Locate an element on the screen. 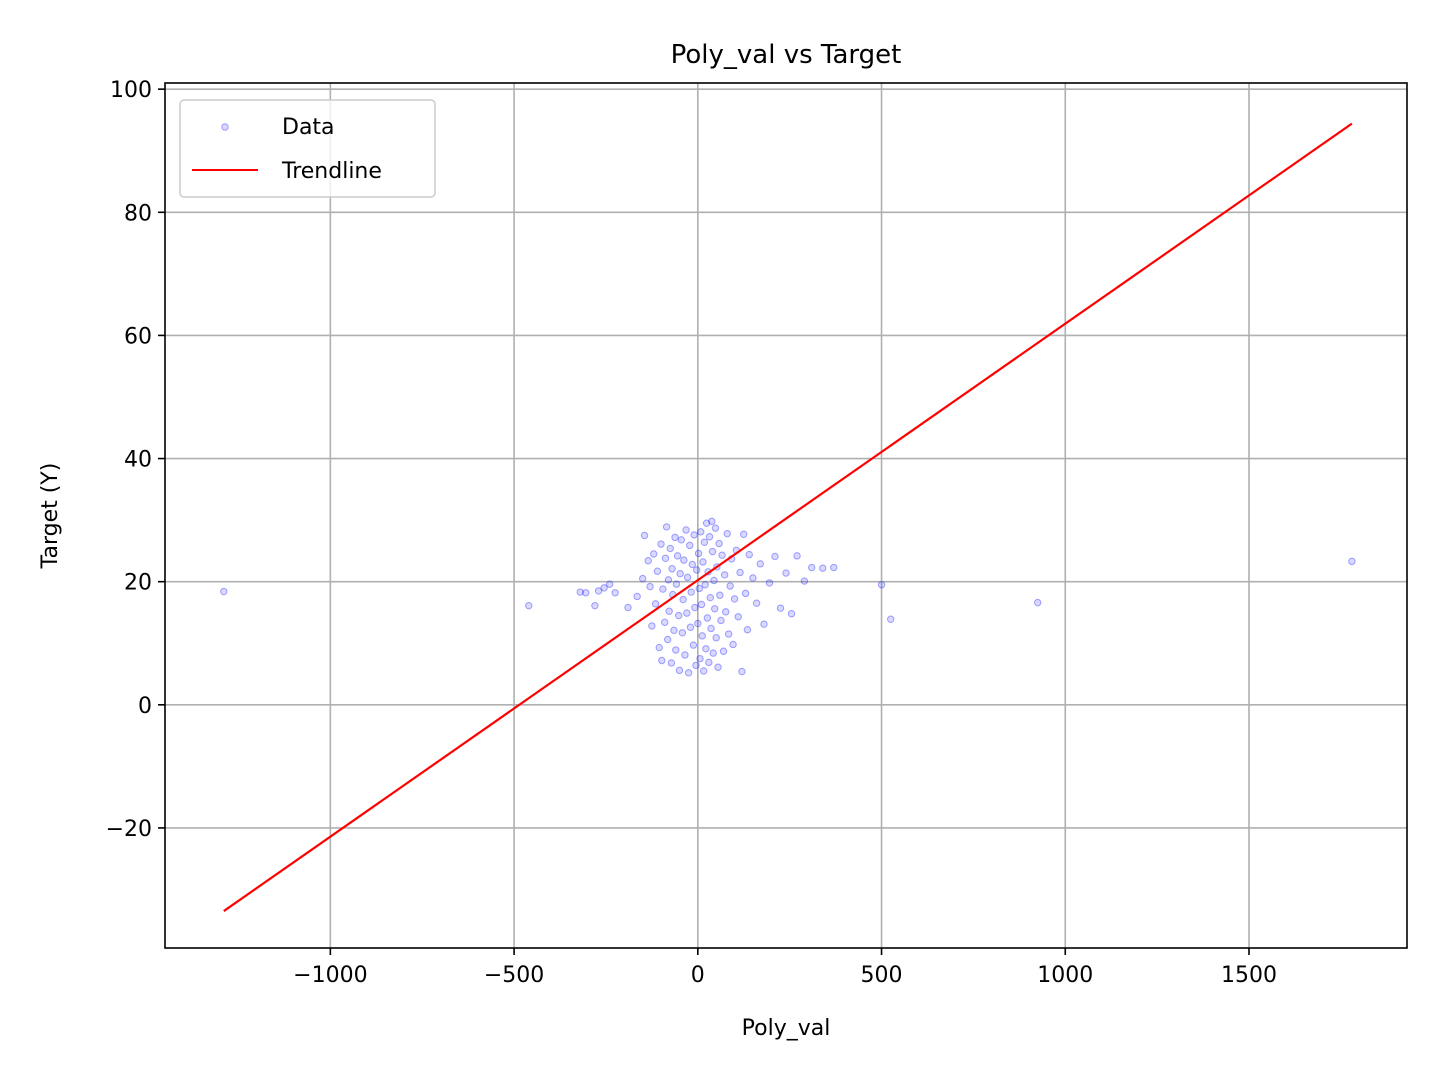  data-points is located at coordinates (788, 597).